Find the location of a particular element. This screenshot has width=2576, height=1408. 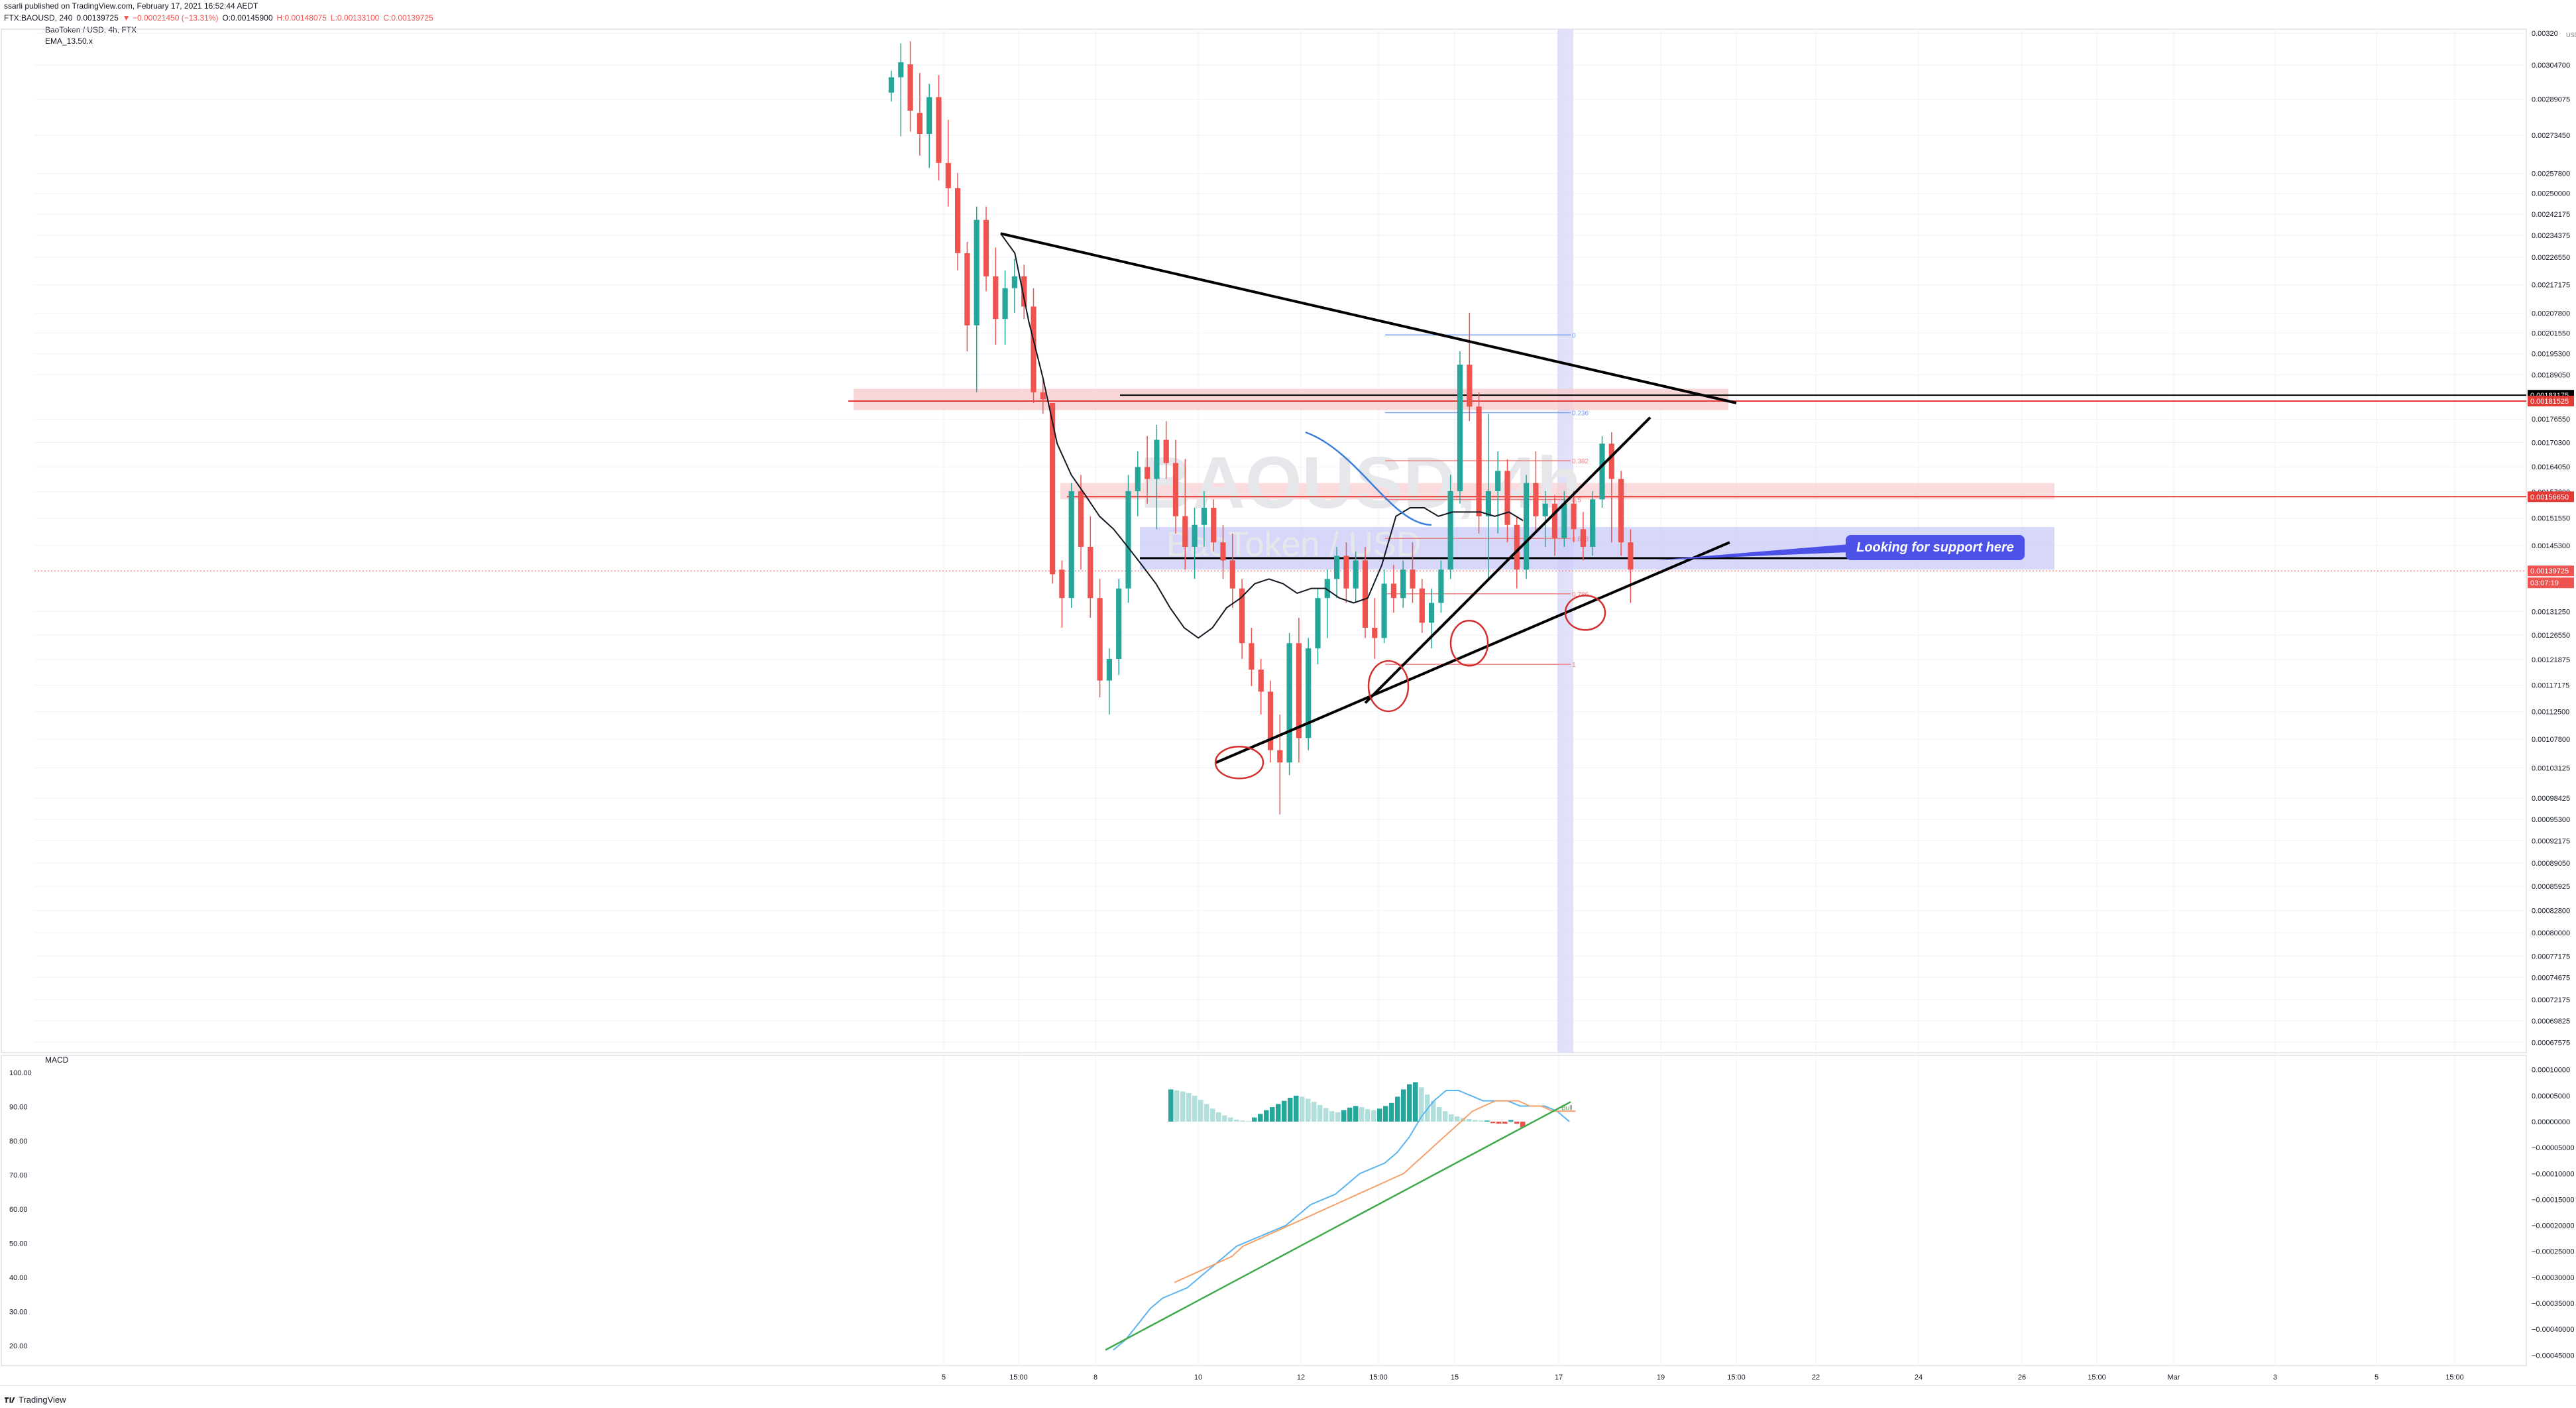

macd-left-tick-label: 50.00 is located at coordinates (18, 1244).